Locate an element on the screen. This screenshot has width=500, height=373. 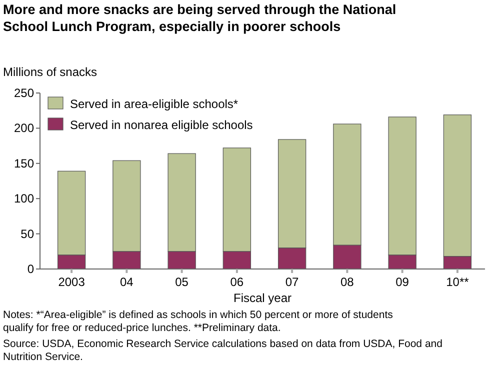
legend-label: Served in area-eligible schools* is located at coordinates (154, 104).